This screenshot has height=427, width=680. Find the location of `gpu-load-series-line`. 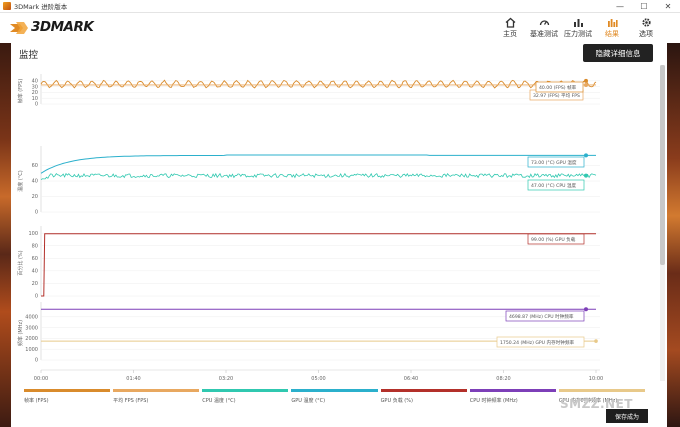

gpu-load-series-line is located at coordinates (318, 265).